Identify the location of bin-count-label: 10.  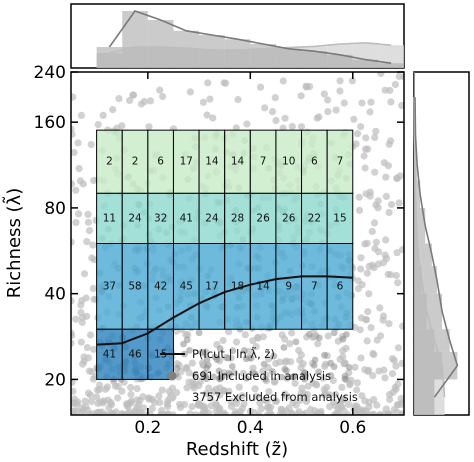
(288, 162).